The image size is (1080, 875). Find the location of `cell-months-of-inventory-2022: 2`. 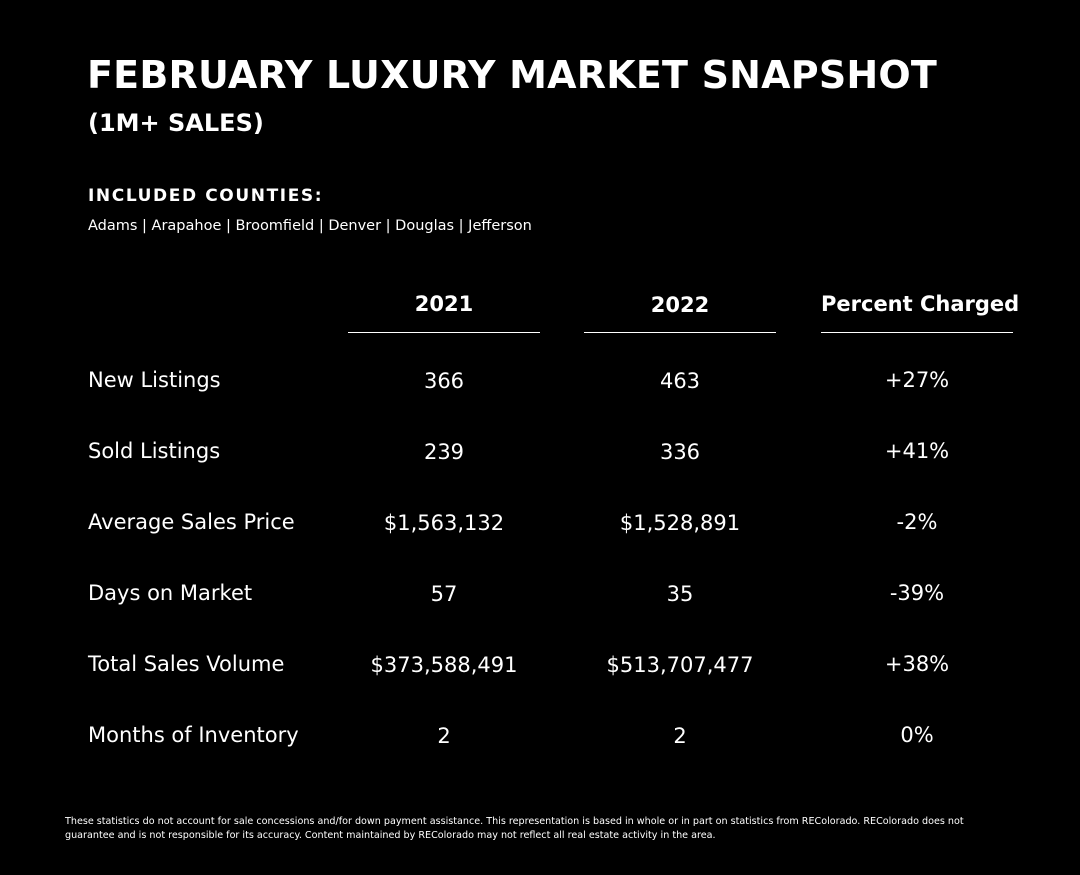

cell-months-of-inventory-2022: 2 is located at coordinates (680, 736).